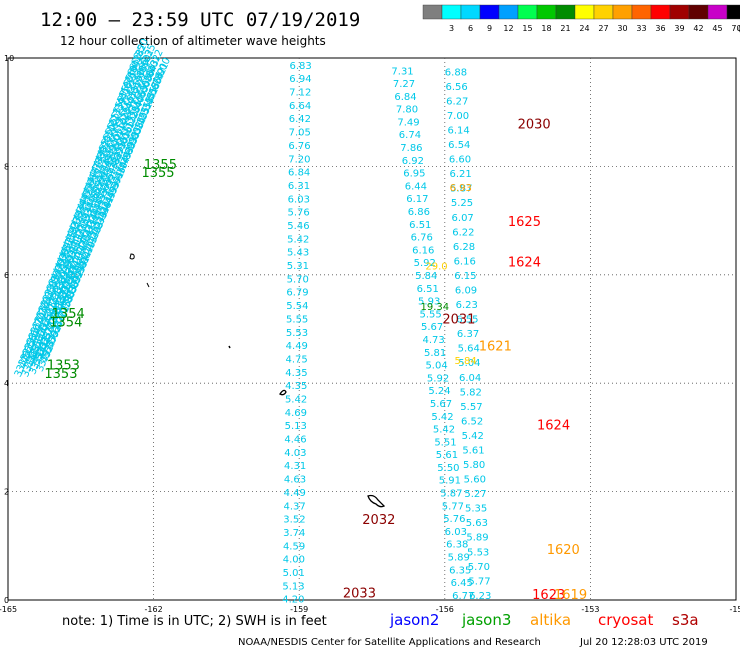 This screenshot has width=740, height=650. Describe the element at coordinates (462, 583) in the screenshot. I see `swh-value: 6.45` at that location.